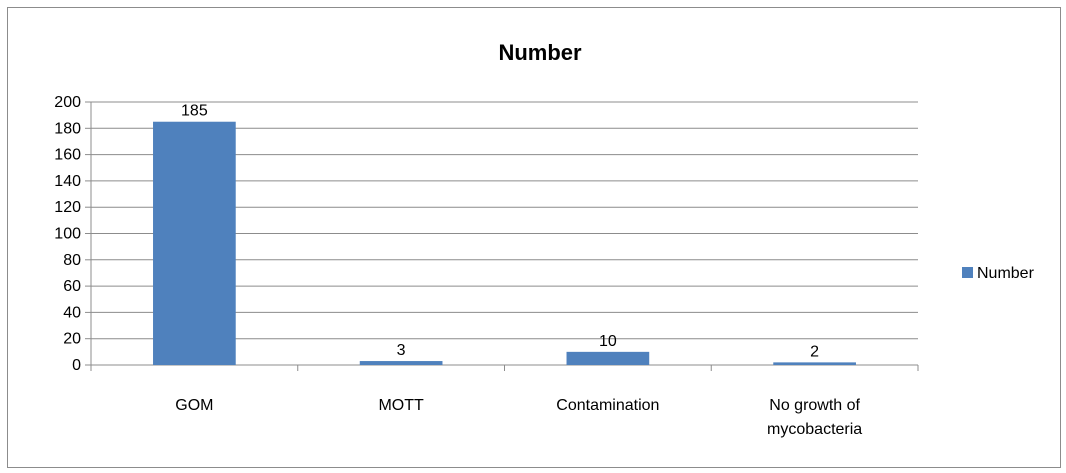 The width and height of the screenshot is (1066, 473). I want to click on y-tick-label: 200, so click(67, 102).